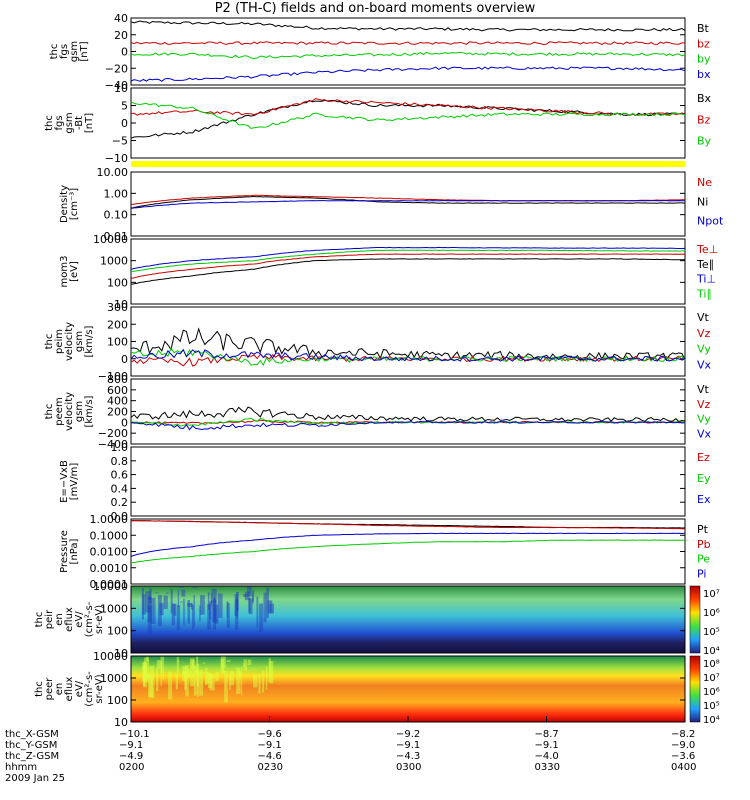 Image resolution: width=750 pixels, height=800 pixels. I want to click on y-tick-label: −100, so click(113, 376).